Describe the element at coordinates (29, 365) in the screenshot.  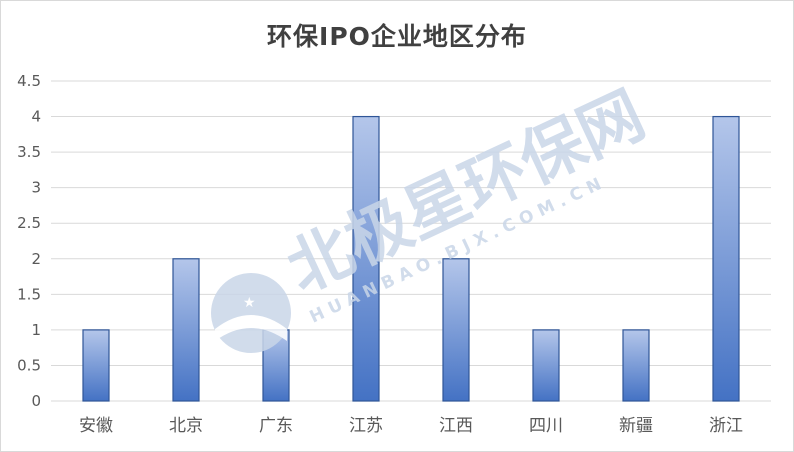
I see `y-tick-label: 0.5` at that location.